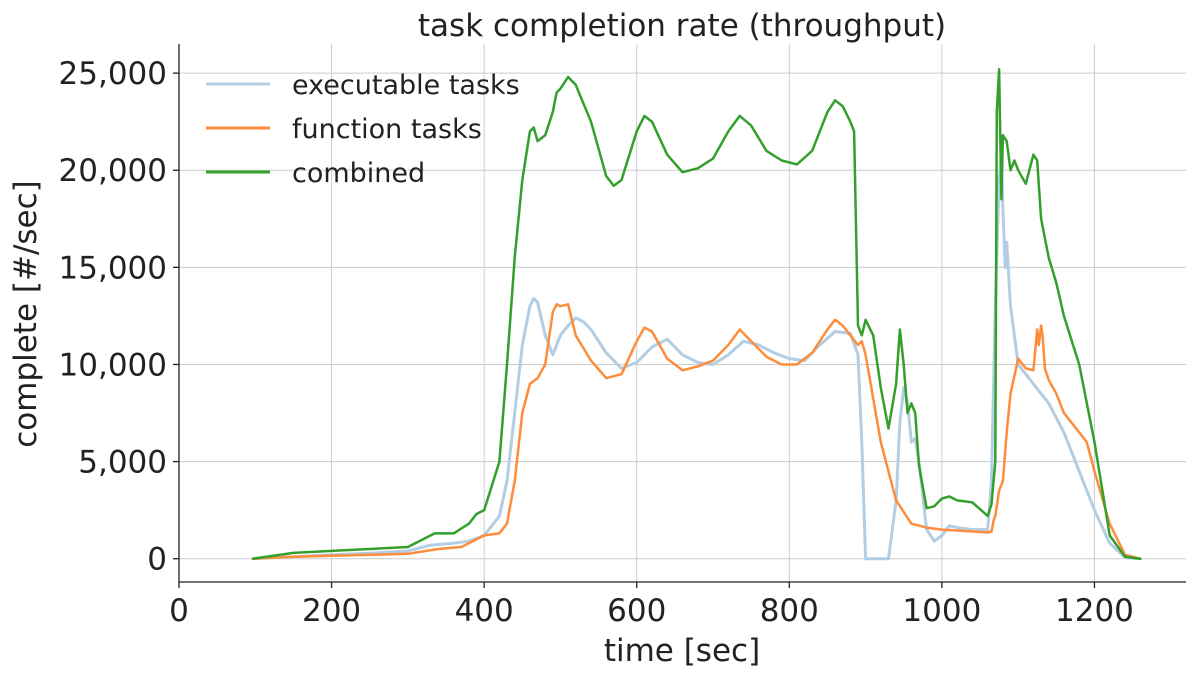 The width and height of the screenshot is (1196, 678). What do you see at coordinates (113, 268) in the screenshot?
I see `y-tick-label: 15,000` at bounding box center [113, 268].